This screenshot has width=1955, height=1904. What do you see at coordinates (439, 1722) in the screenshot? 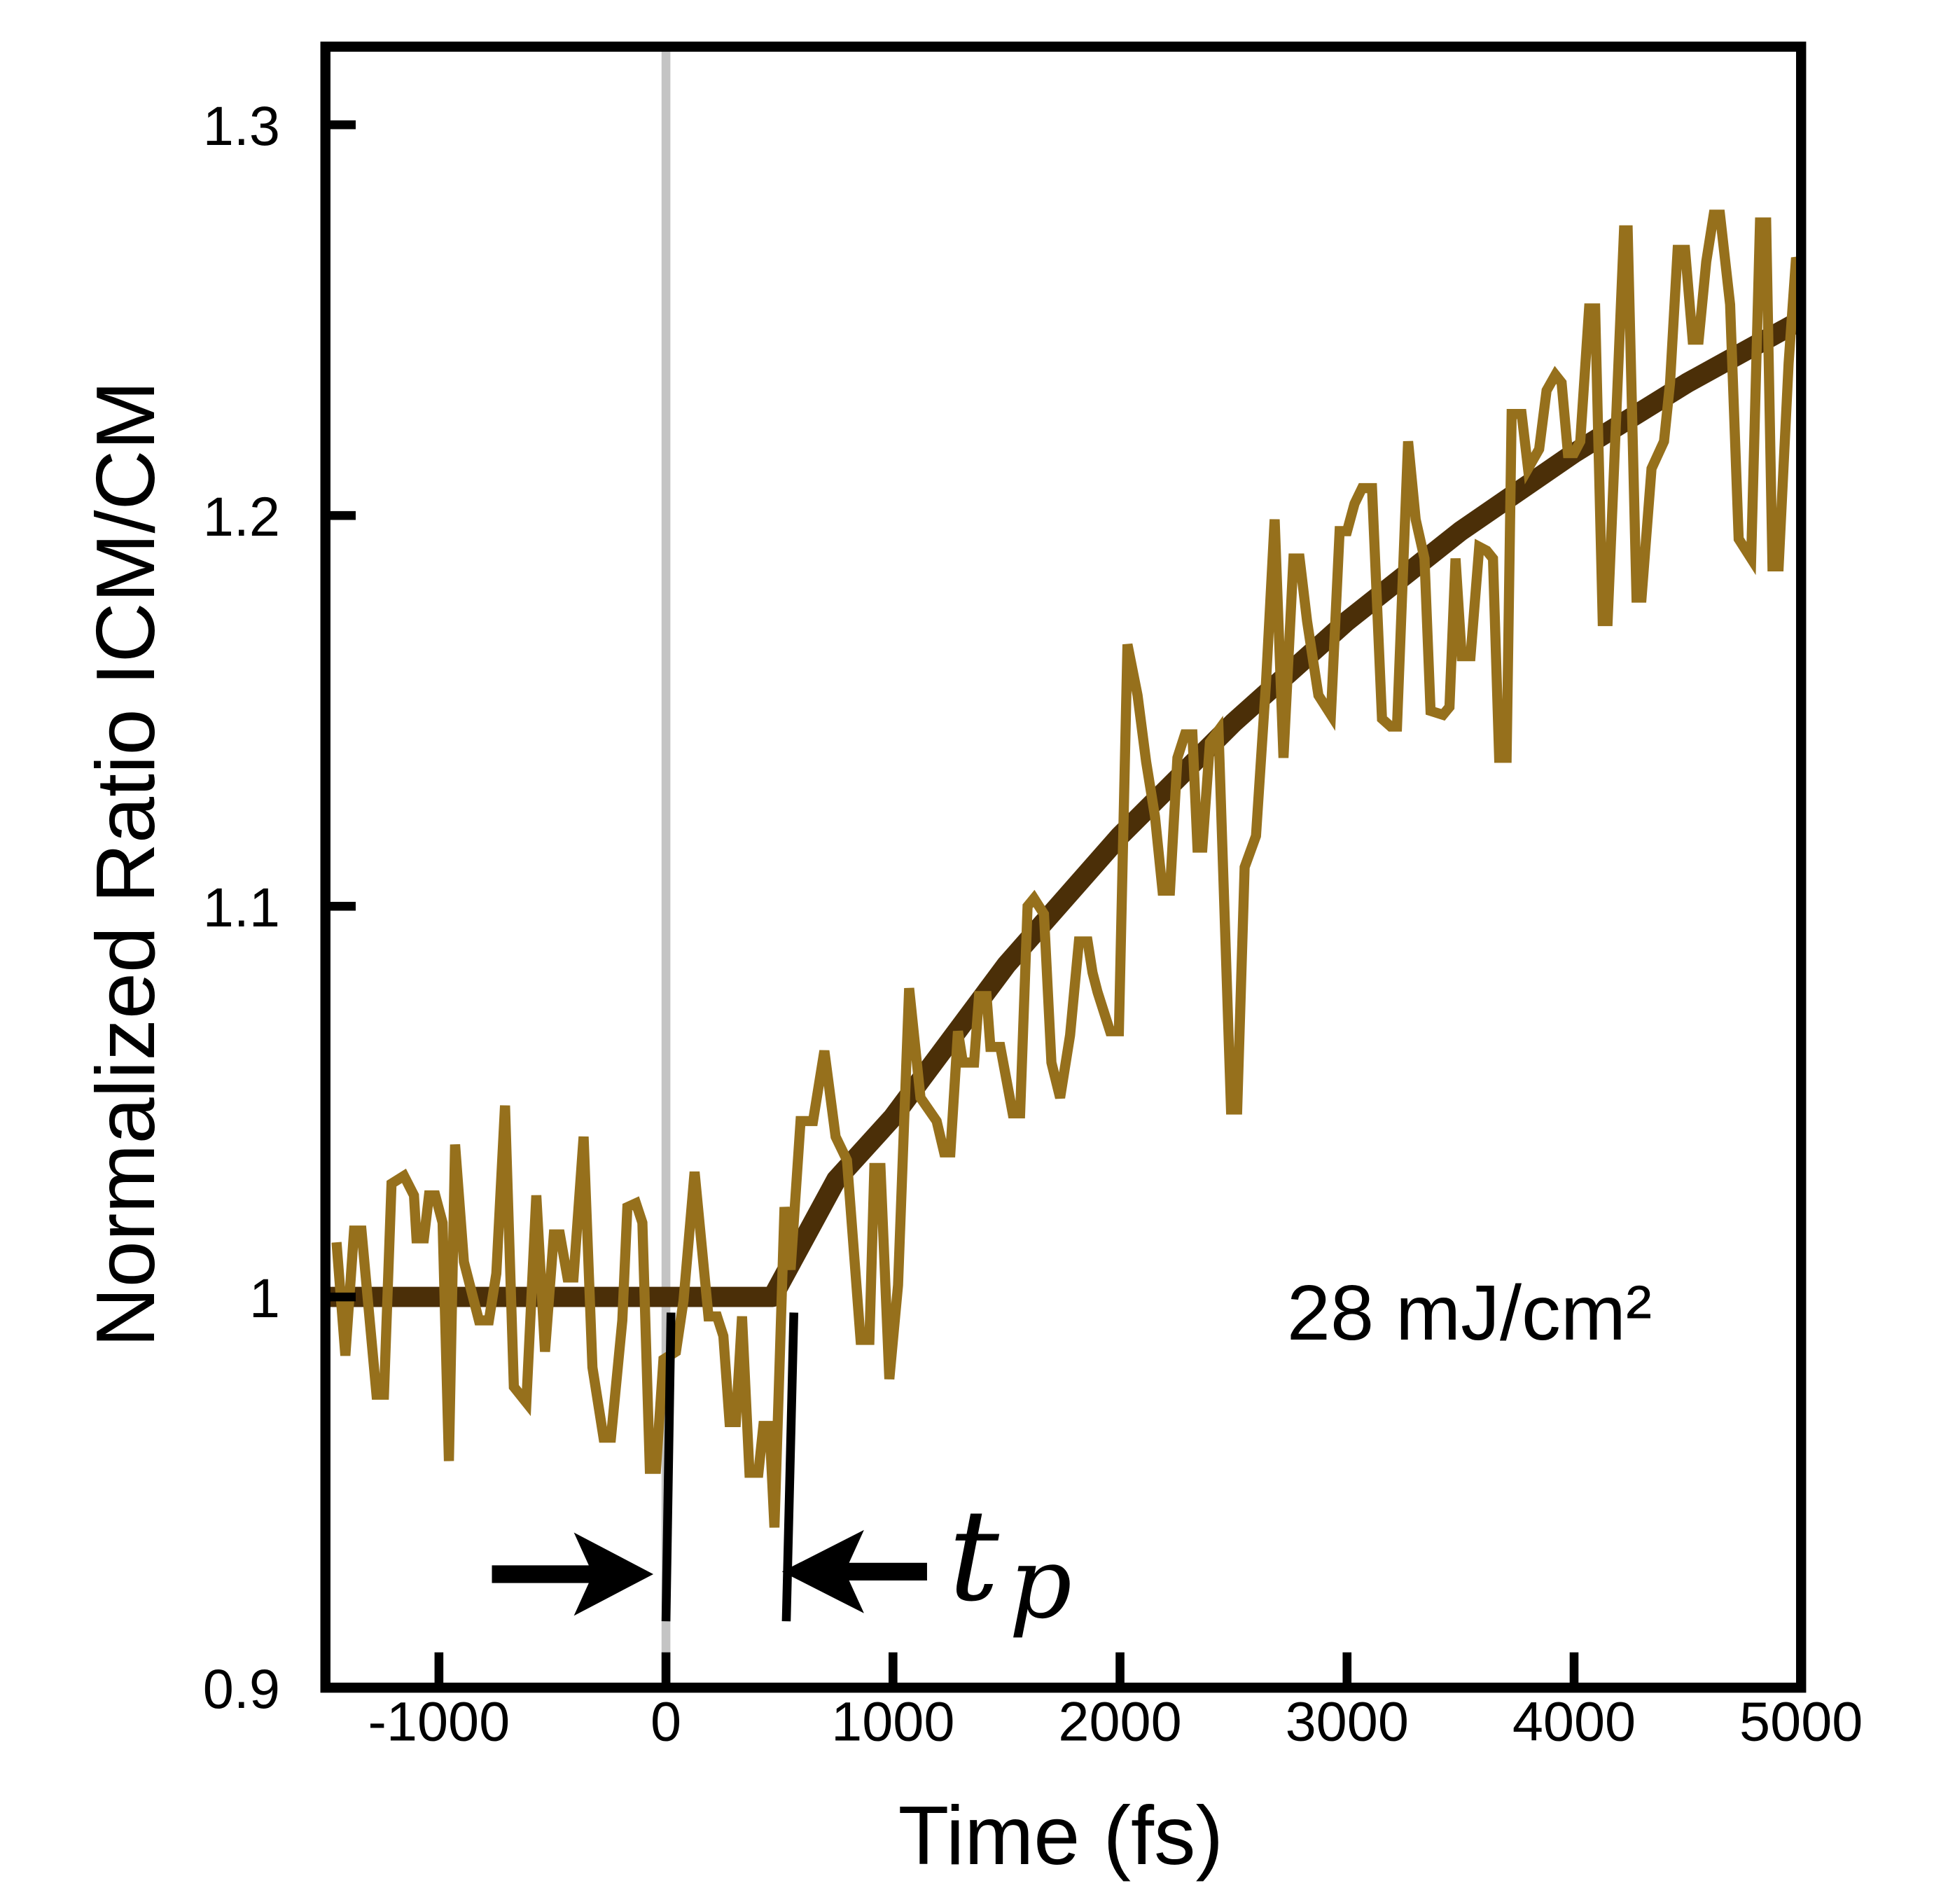
I see `x-tick-label: -1000` at bounding box center [439, 1722].